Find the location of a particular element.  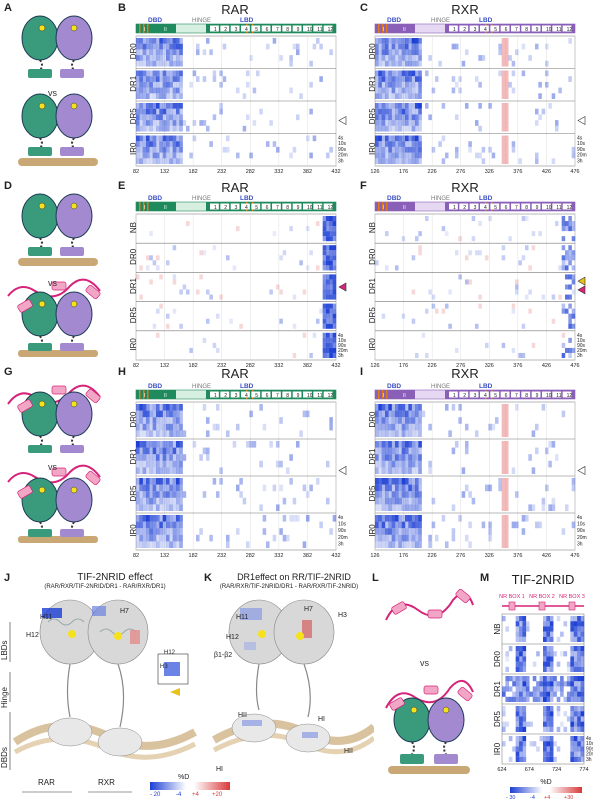

tick-label: 326 is located at coordinates (489, 172).